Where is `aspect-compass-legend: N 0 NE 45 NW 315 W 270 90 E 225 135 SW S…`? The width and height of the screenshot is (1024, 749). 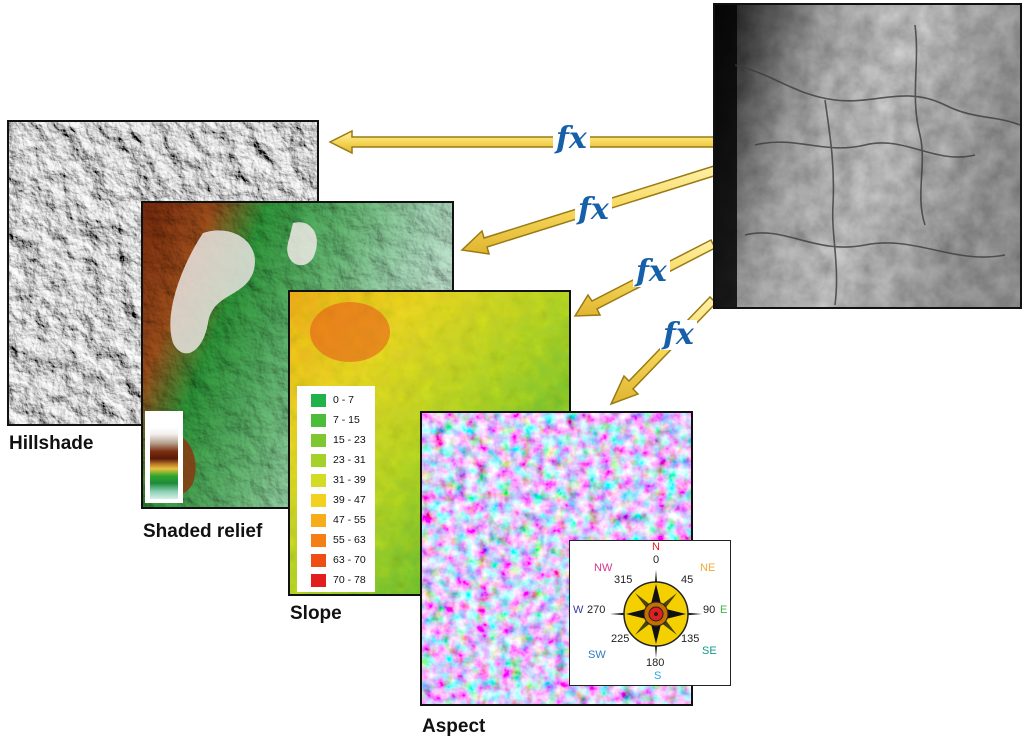
aspect-compass-legend: N 0 NE 45 NW 315 W 270 90 E 225 135 SW S… is located at coordinates (650, 613).